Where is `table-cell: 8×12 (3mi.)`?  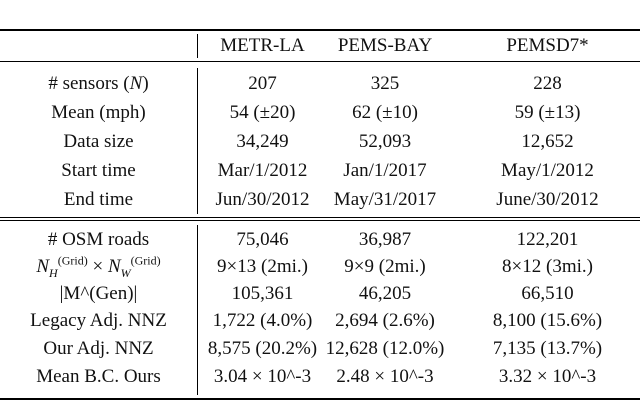
table-cell: 8×12 (3mi.) is located at coordinates (547, 266).